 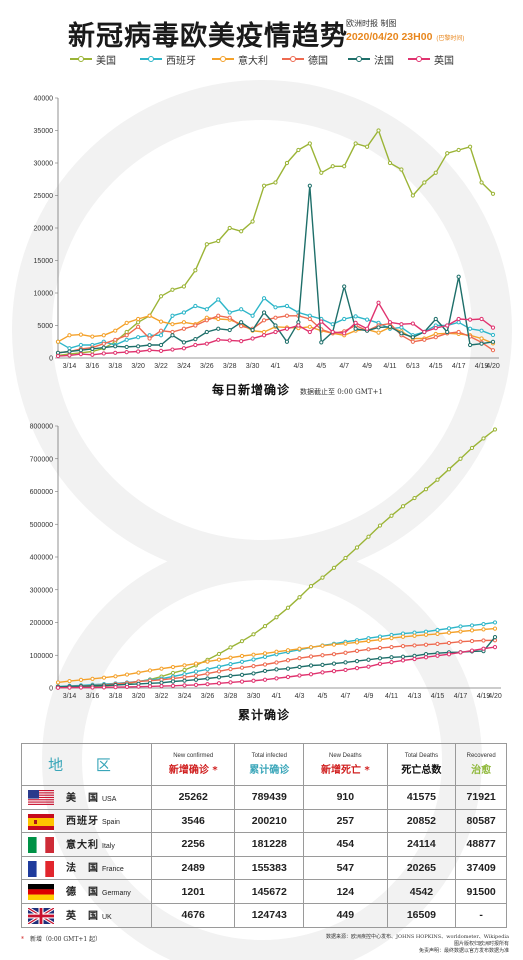 What do you see at coordinates (193, 821) in the screenshot?
I see `cell-new-confirmed: 3546` at bounding box center [193, 821].